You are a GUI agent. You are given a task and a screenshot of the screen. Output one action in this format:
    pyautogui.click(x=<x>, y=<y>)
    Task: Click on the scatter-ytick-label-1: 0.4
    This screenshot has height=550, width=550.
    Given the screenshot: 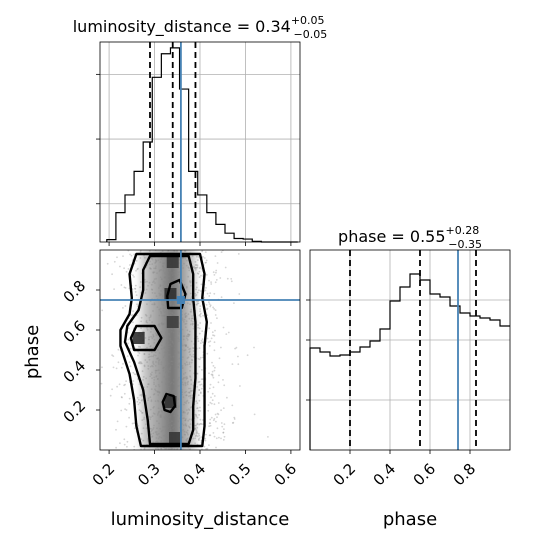 What is the action you would take?
    pyautogui.click(x=75, y=372)
    